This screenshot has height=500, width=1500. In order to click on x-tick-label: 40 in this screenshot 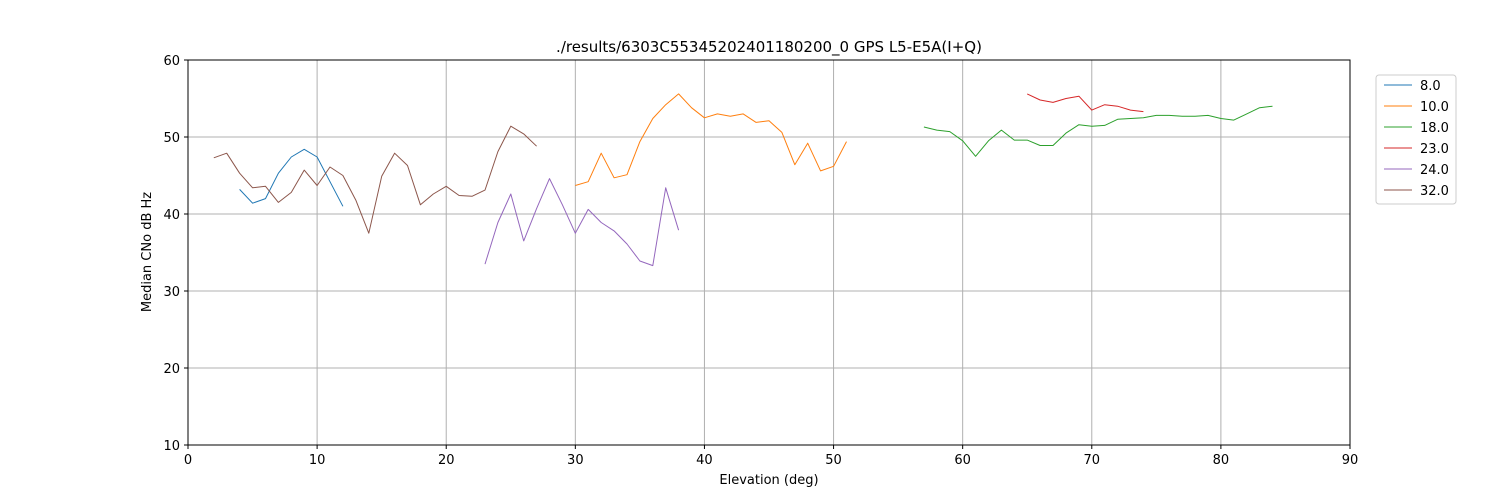, I will do `click(704, 460)`.